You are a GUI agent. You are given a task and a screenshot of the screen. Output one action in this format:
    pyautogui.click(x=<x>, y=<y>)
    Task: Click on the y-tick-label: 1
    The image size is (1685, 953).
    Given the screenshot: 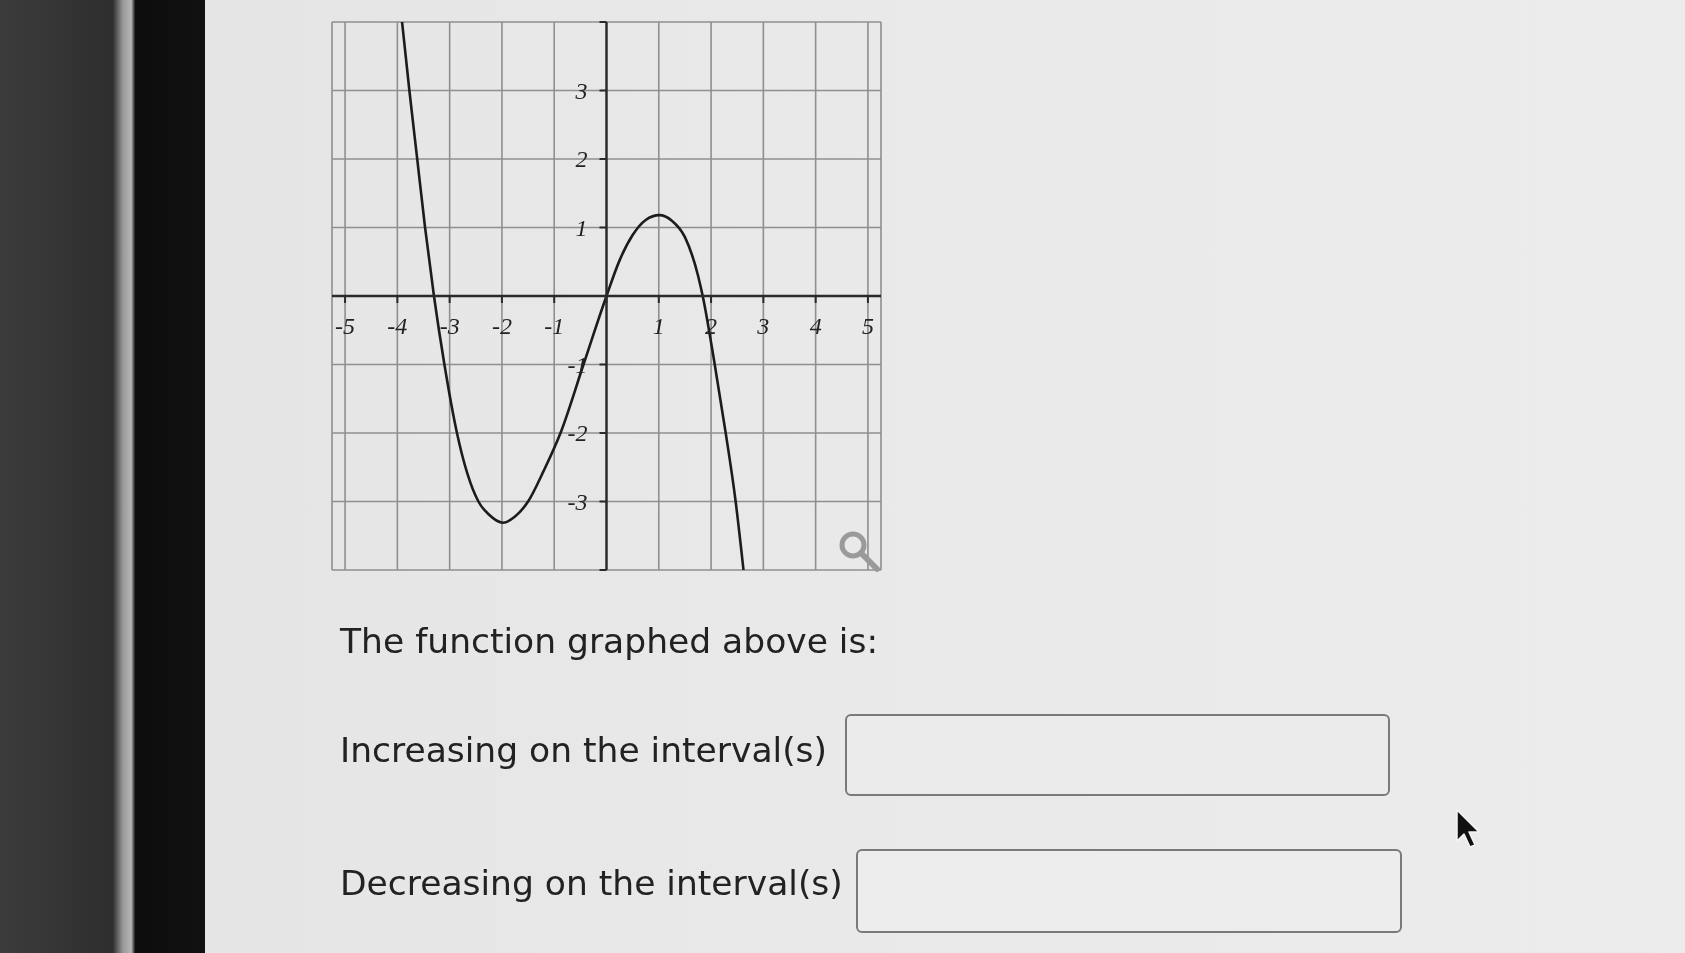 What is the action you would take?
    pyautogui.click(x=581, y=227)
    